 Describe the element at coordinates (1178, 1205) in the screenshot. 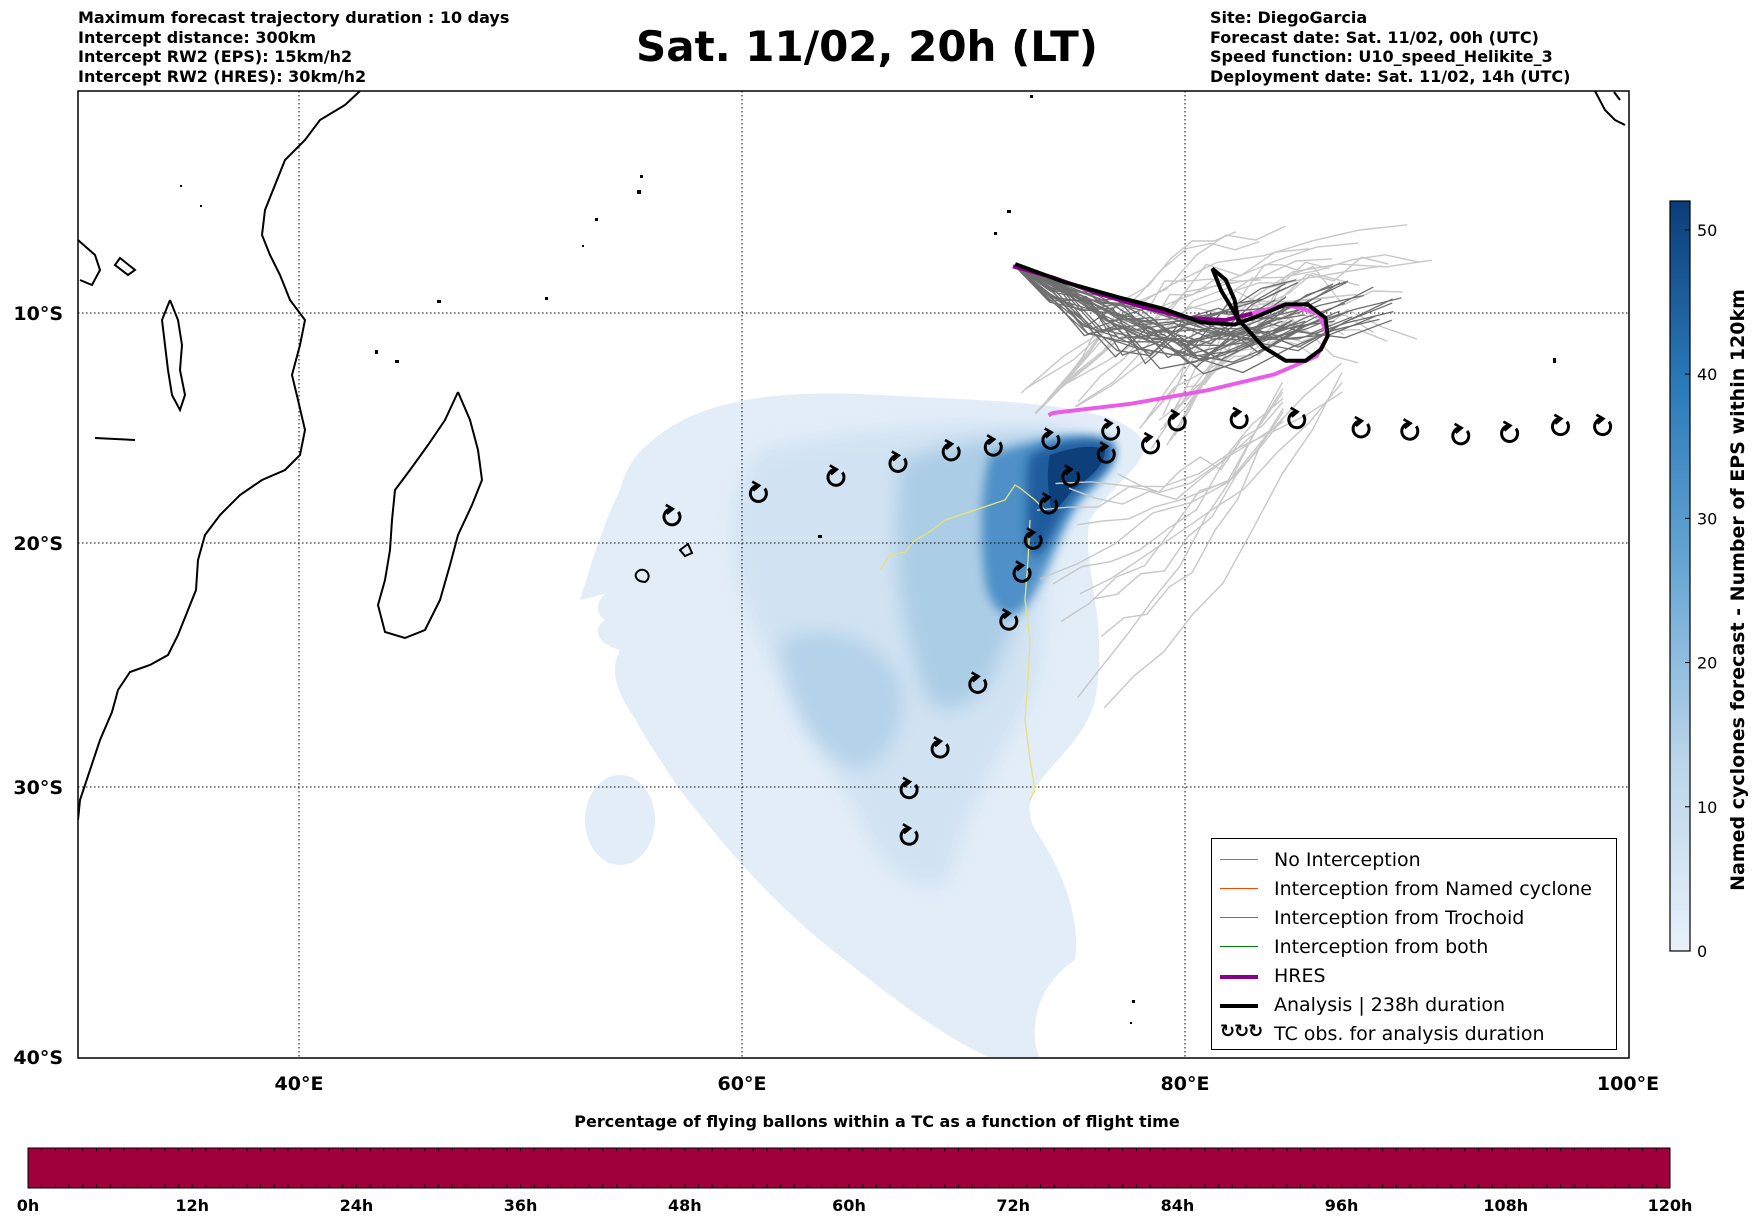

I see `flight-time-tick-label: 84h` at that location.